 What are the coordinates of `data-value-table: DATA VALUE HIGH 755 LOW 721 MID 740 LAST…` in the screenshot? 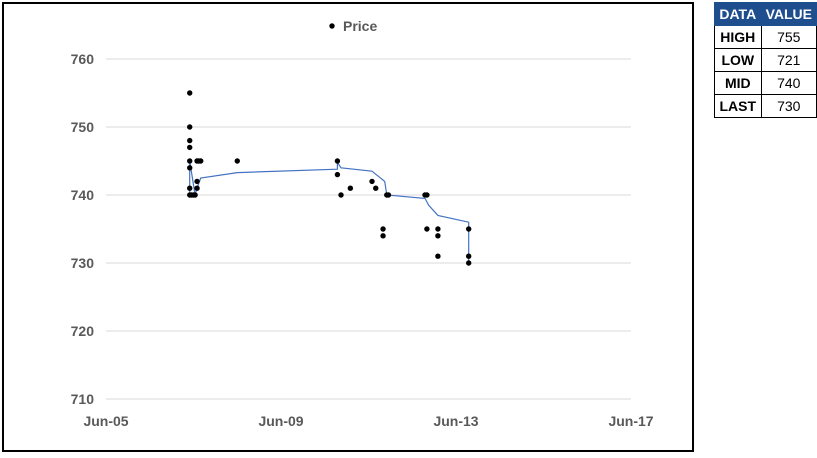 It's located at (765, 60).